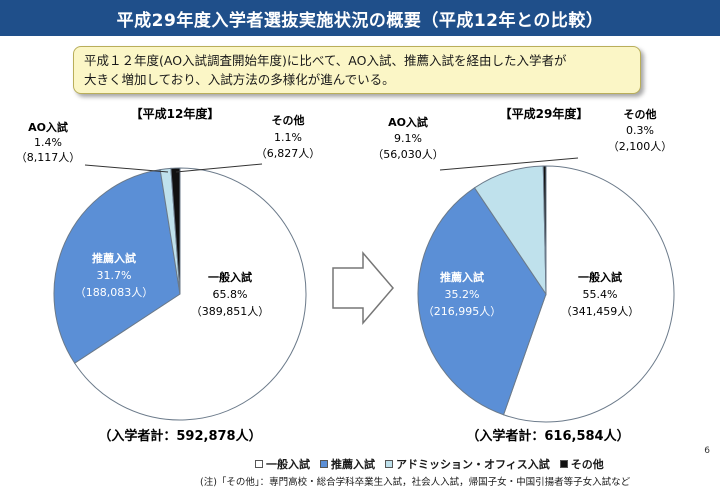  I want to click on leader-line-other-h12, so click(219, 168).